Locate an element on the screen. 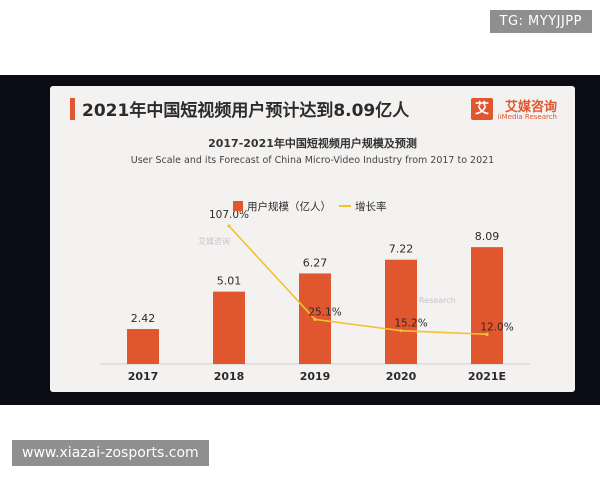 Image resolution: width=600 pixels, height=480 pixels. x-tick-label: 2018 is located at coordinates (229, 376).